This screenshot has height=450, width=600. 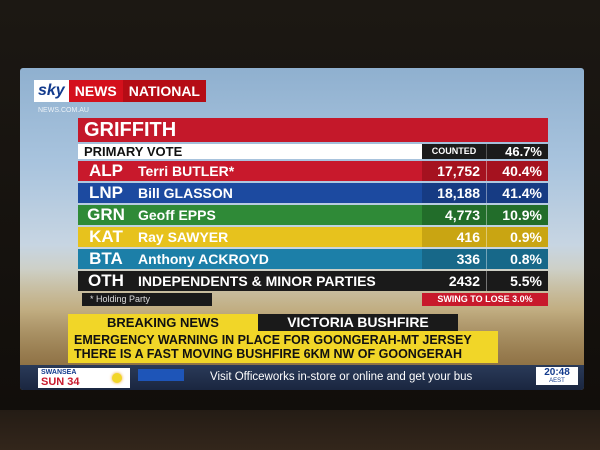 What do you see at coordinates (84, 378) in the screenshot?
I see `weather-widget: SWANSEA SUN 34` at bounding box center [84, 378].